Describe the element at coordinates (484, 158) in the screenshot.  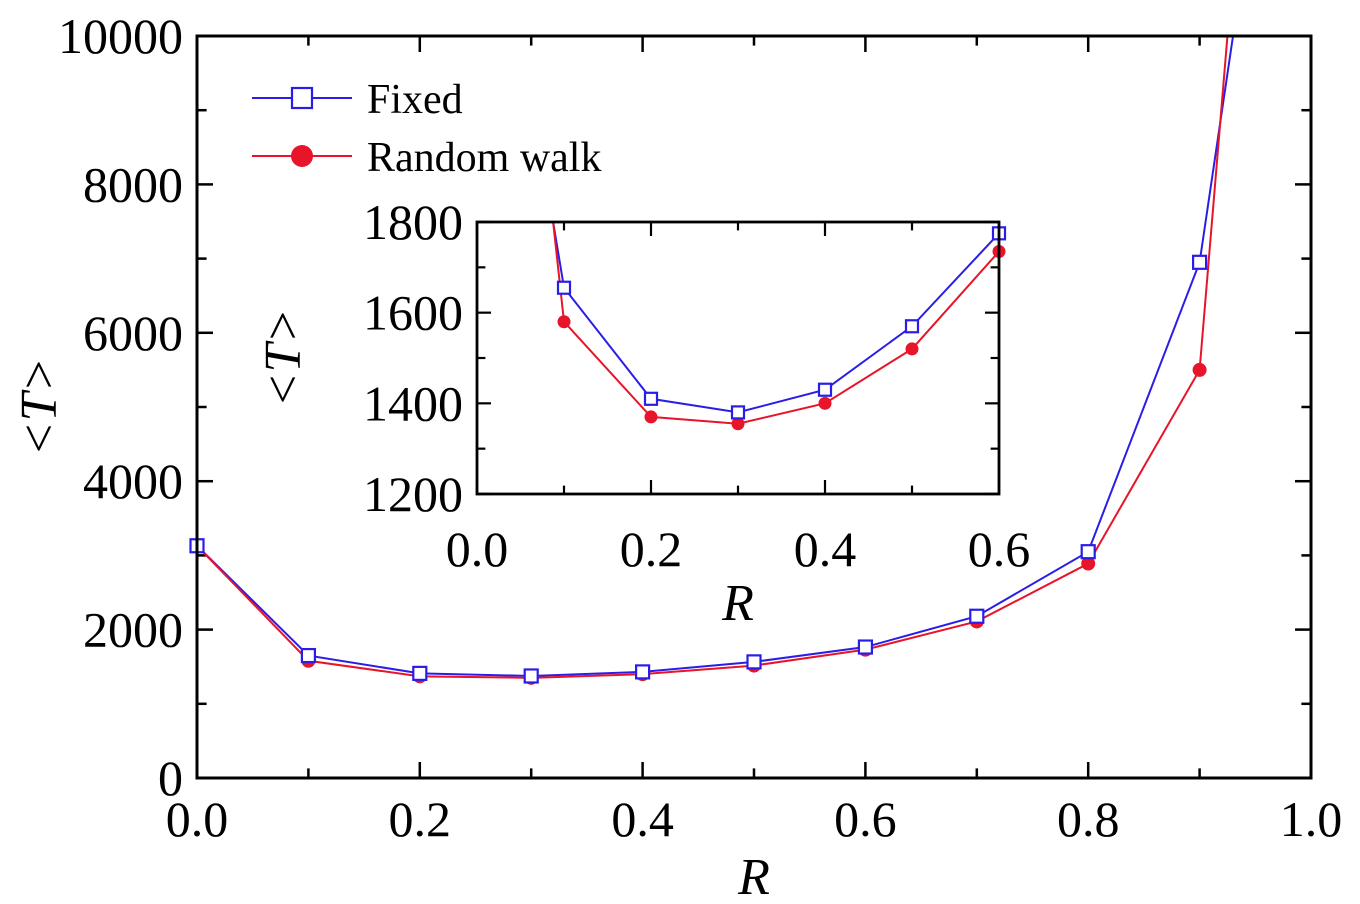
I see `legend-label: Random walk` at that location.